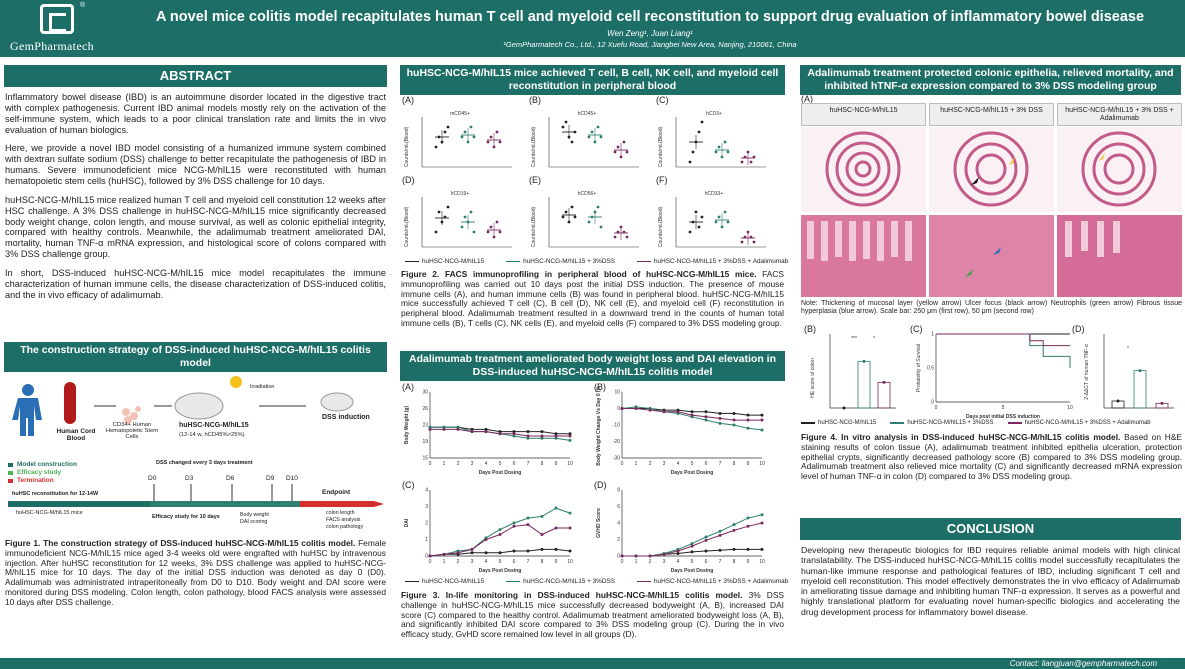 This screenshot has width=1185, height=669. Describe the element at coordinates (270, 478) in the screenshot. I see `day-d9: D9` at that location.